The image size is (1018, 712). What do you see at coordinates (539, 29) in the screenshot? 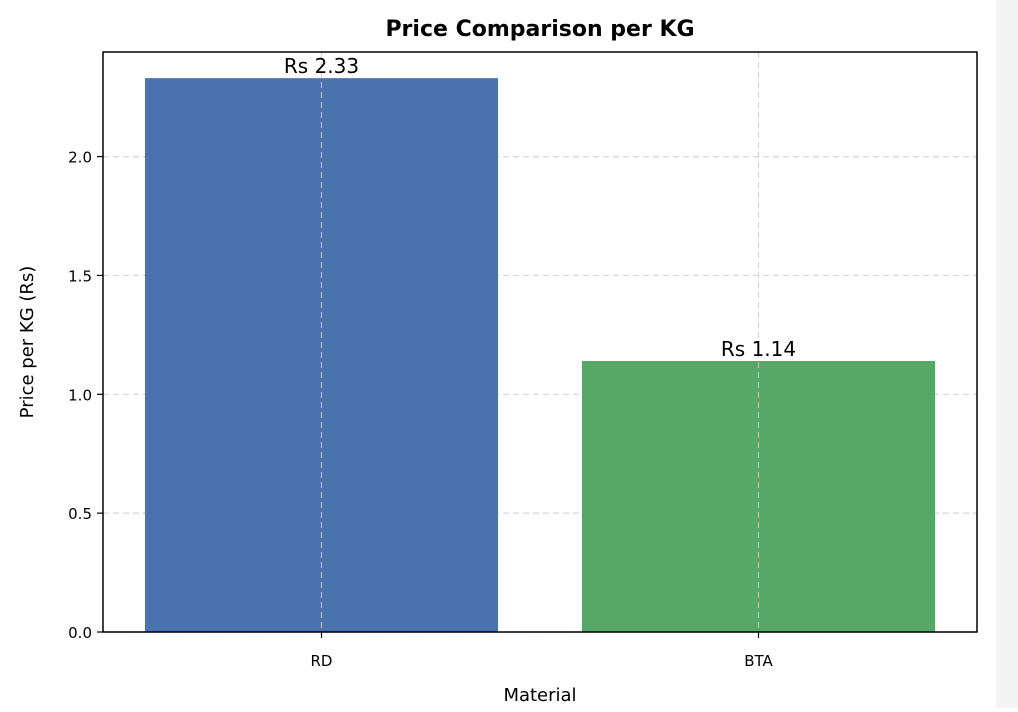
I see `chart-title: Price Comparison per KG` at bounding box center [539, 29].